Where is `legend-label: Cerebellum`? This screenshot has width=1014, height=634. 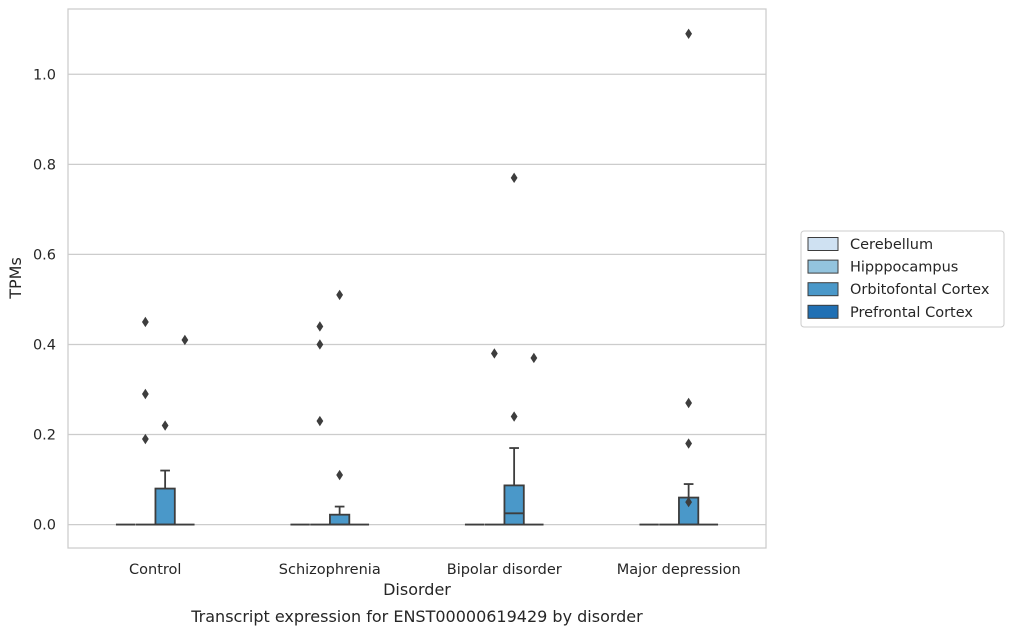 legend-label: Cerebellum is located at coordinates (891, 245).